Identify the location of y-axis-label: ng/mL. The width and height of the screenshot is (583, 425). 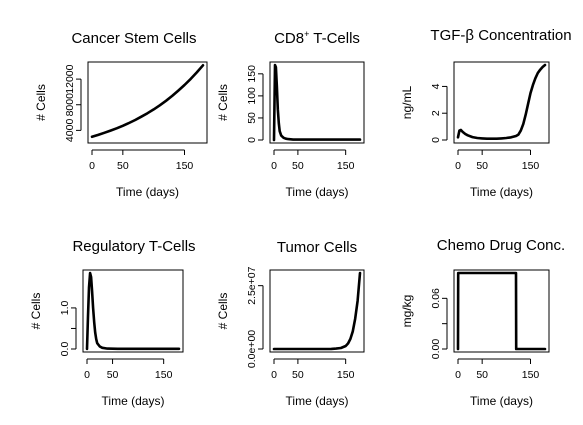
(407, 103).